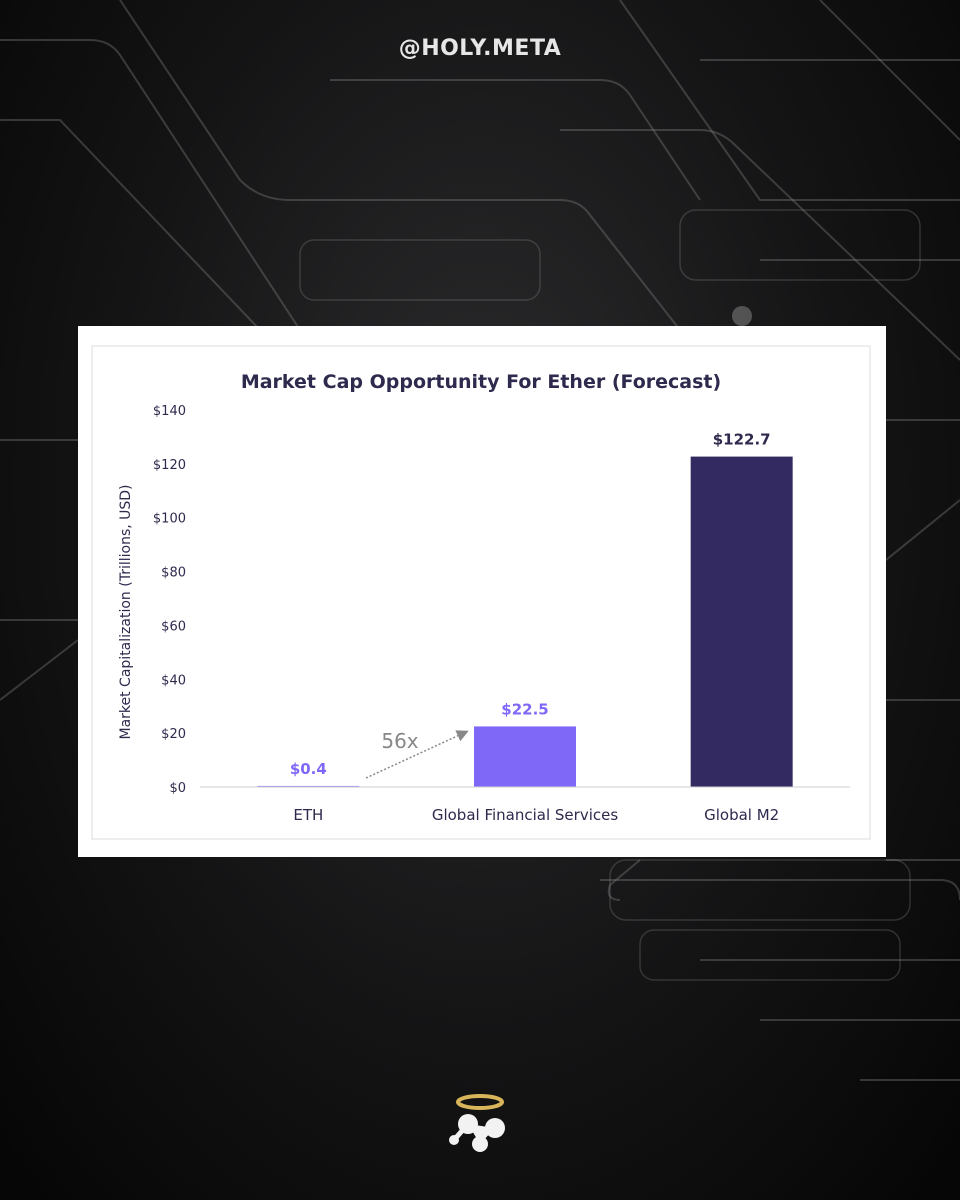 The height and width of the screenshot is (1200, 960). I want to click on y-tick-label: $20, so click(173, 734).